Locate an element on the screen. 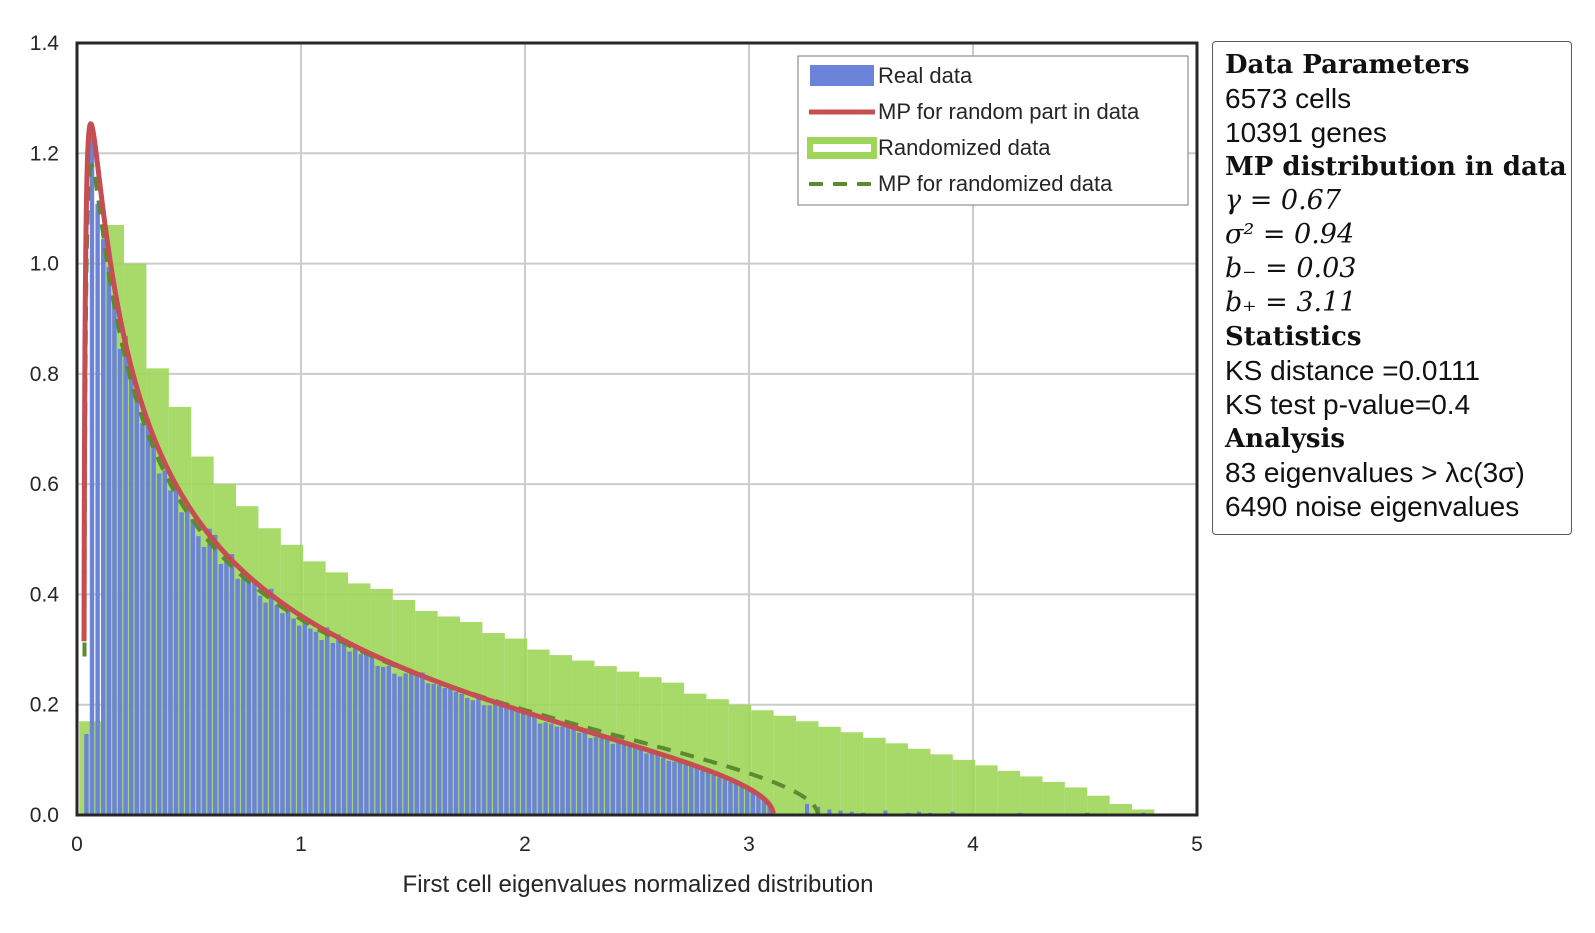 The width and height of the screenshot is (1595, 933). y-tick-label: 1.2 is located at coordinates (44, 153).